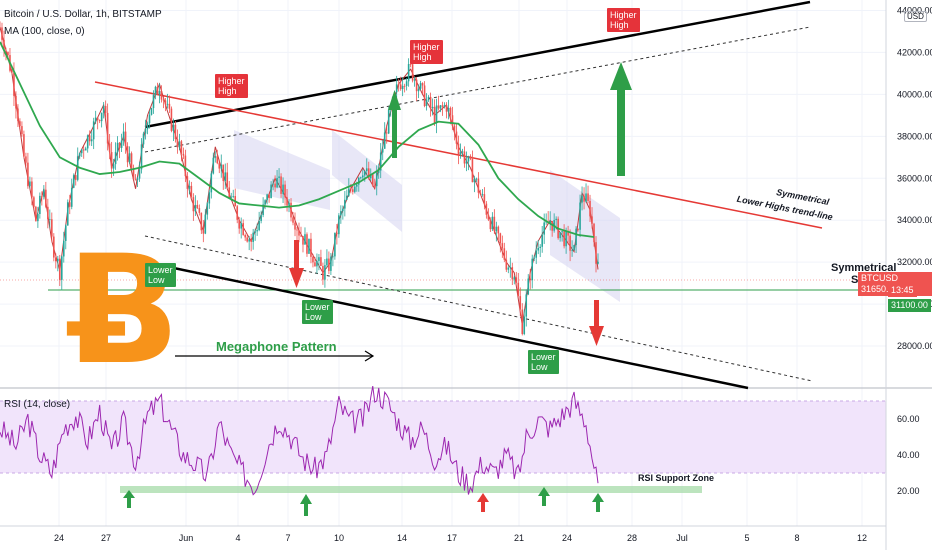  I want to click on time-tick-label: 28, so click(632, 538).